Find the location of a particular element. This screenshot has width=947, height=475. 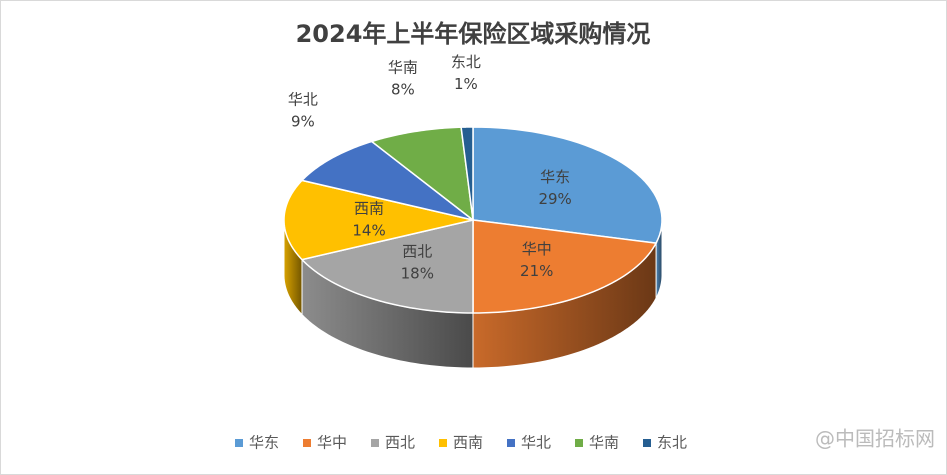

data-label-category: 东北 is located at coordinates (466, 62).